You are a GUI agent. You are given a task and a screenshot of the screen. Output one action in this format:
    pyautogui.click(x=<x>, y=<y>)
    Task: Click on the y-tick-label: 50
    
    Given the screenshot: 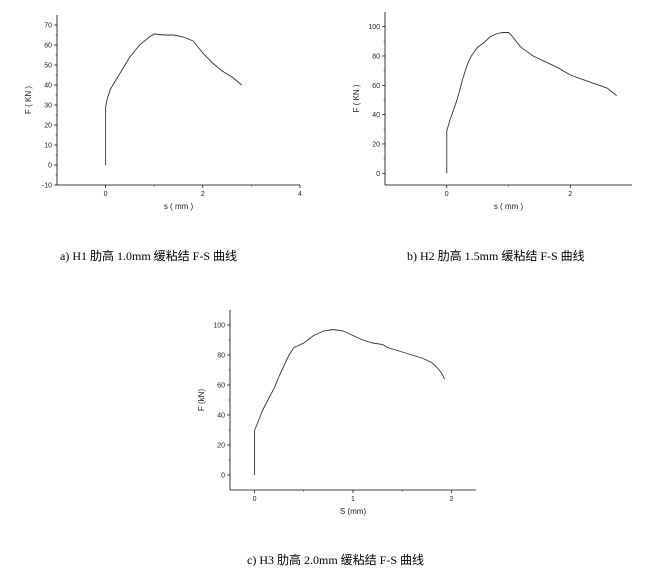 What is the action you would take?
    pyautogui.click(x=48, y=66)
    